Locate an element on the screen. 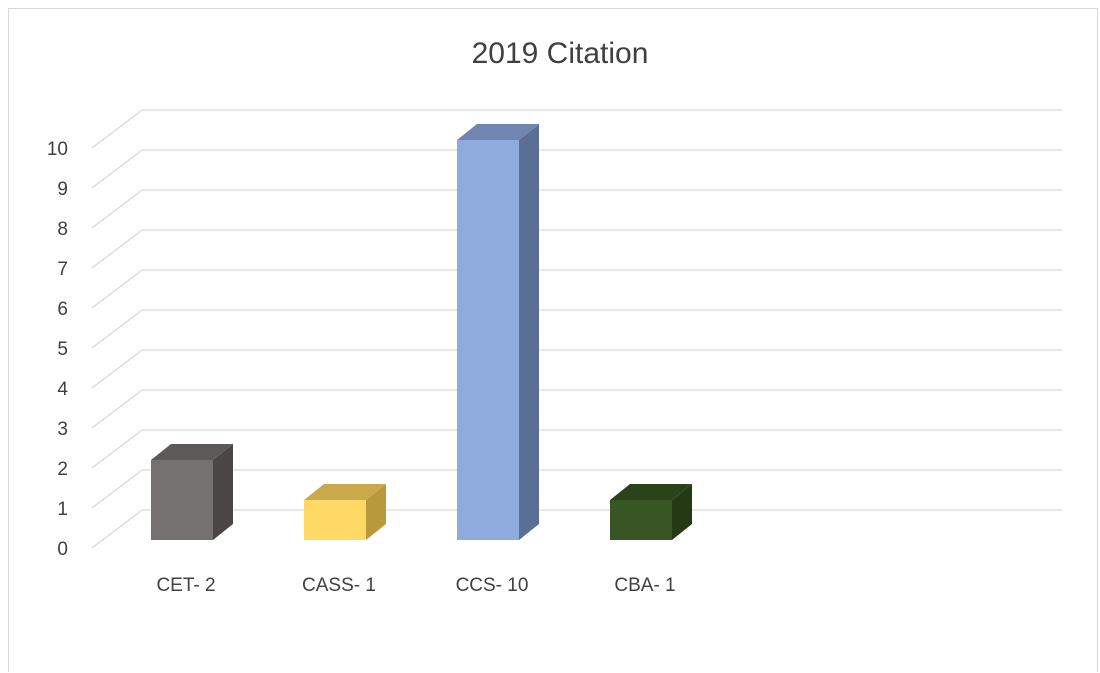 The height and width of the screenshot is (673, 1100). x-axis-labels: CET- 2 CASS- 1 CCS- 10 CBA- 1 is located at coordinates (415, 585).